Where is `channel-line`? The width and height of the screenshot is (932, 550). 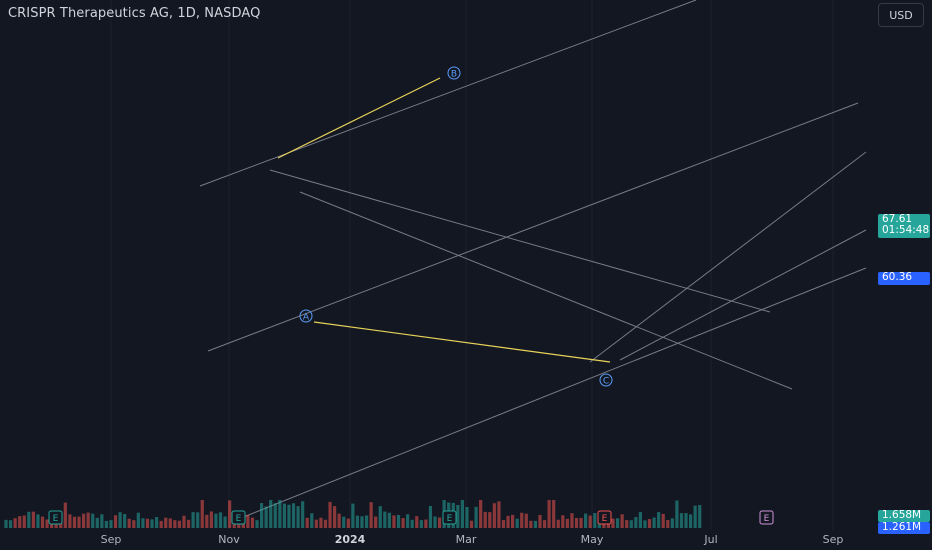
channel-line is located at coordinates (743, 295).